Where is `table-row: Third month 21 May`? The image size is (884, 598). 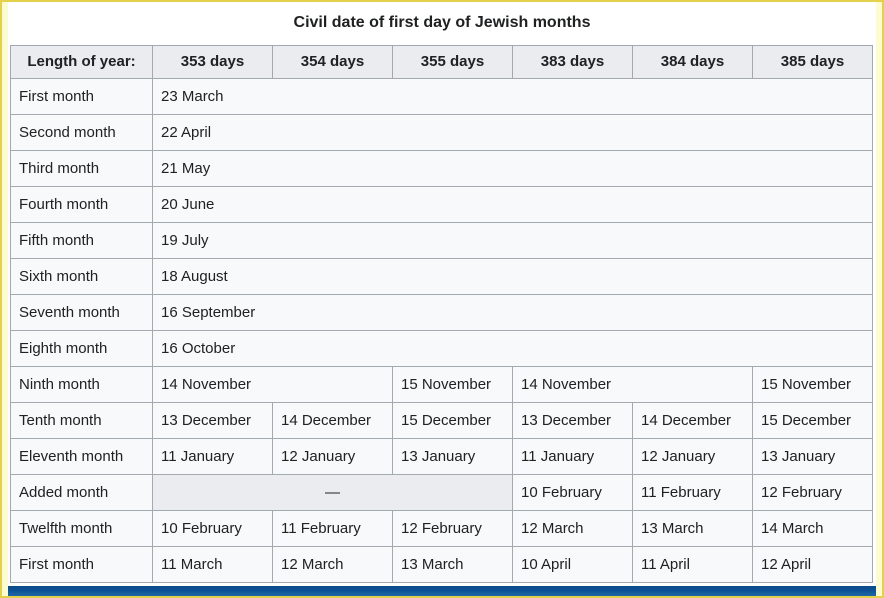
table-row: Third month 21 May is located at coordinates (441, 168).